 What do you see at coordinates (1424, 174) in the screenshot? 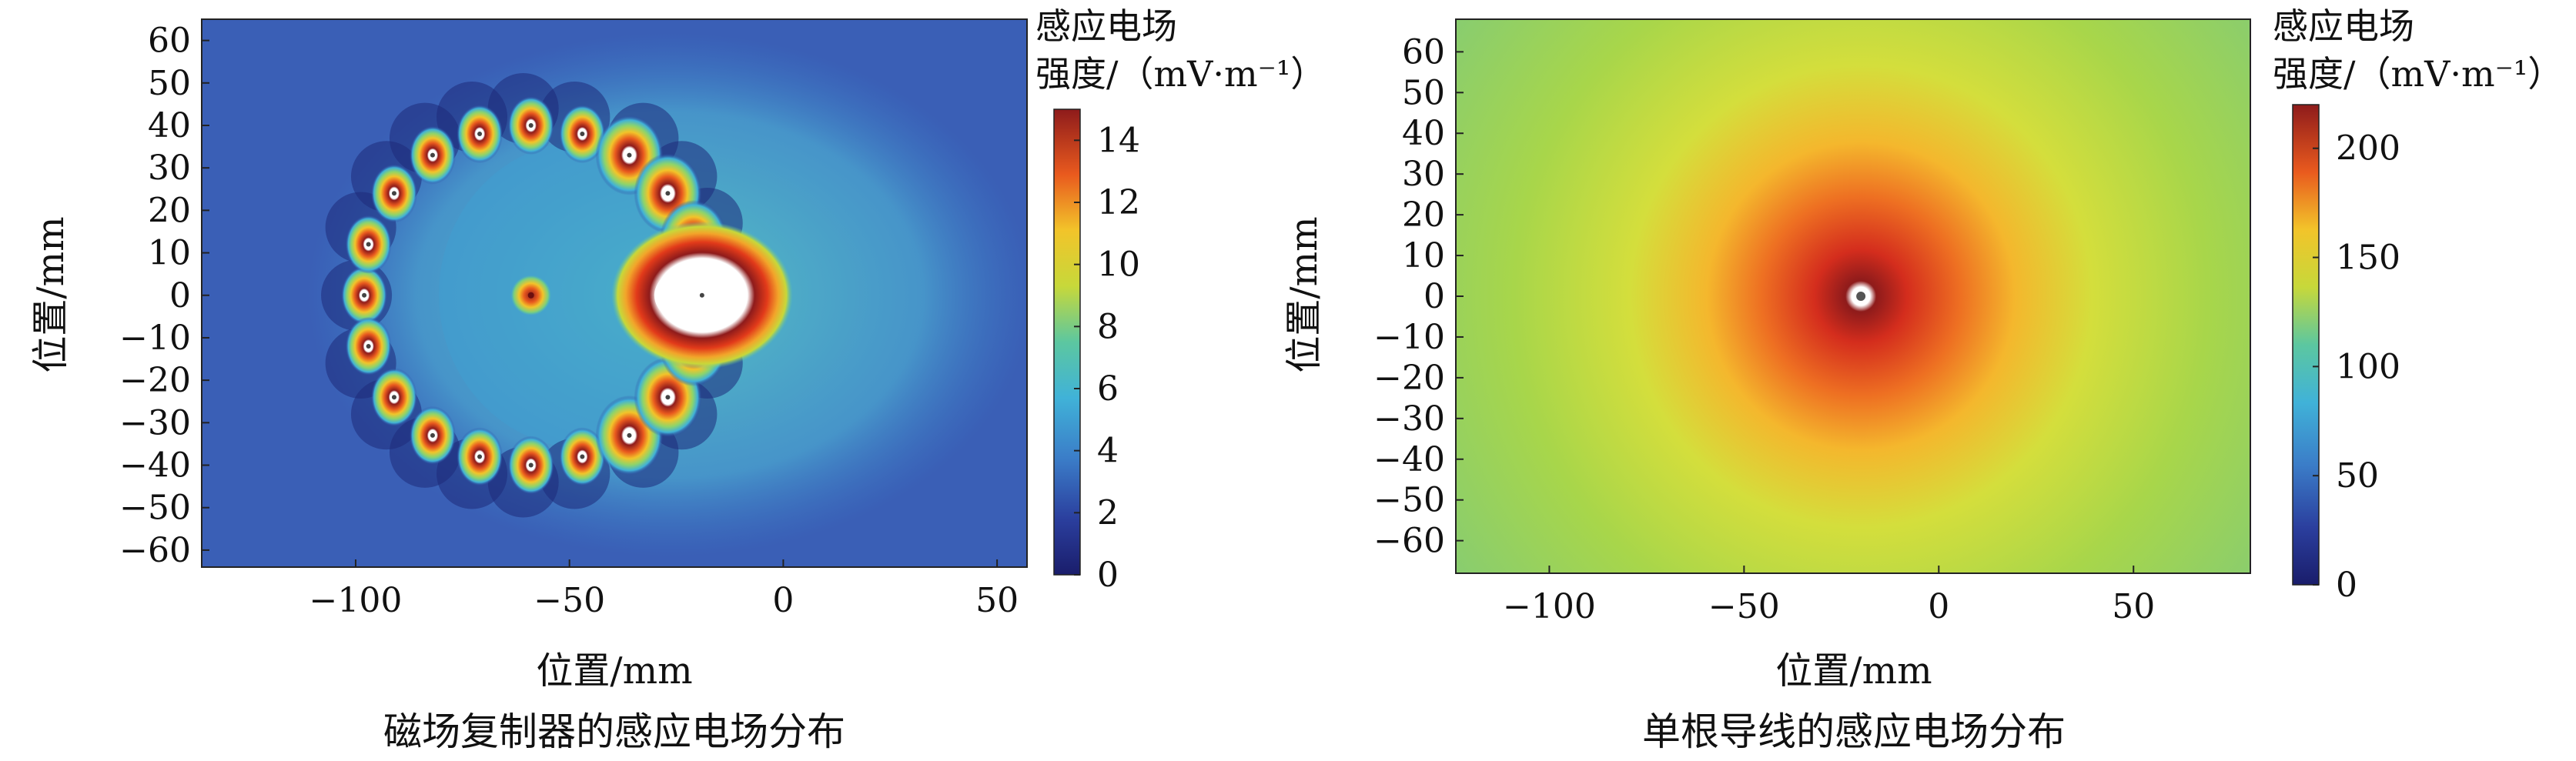
I see `right-ytick-label: 30` at bounding box center [1424, 174].